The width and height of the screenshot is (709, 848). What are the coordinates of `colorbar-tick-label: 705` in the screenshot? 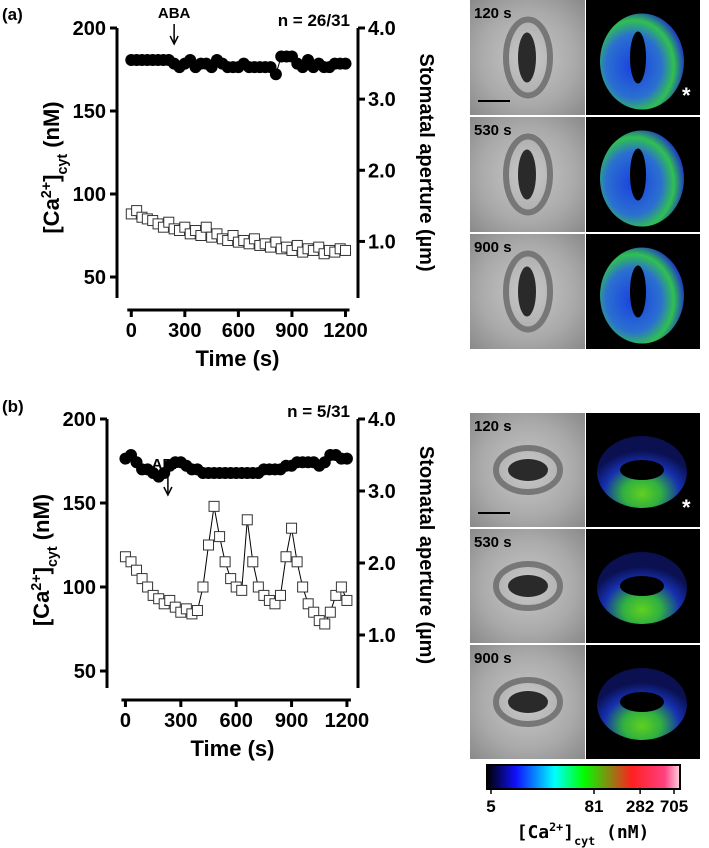 It's located at (674, 806).